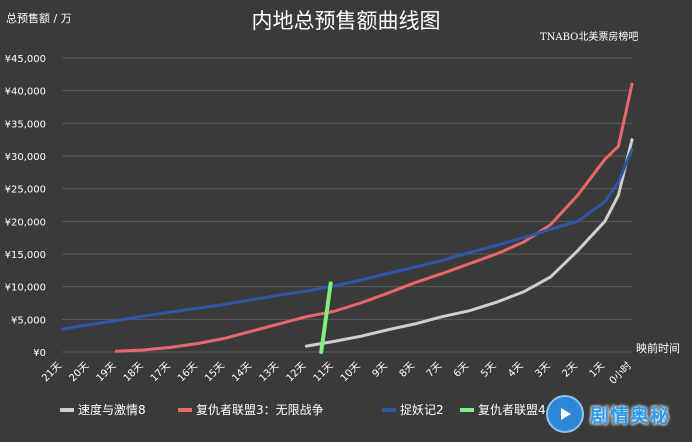  What do you see at coordinates (542, 369) in the screenshot?
I see `x-tick-label: 3天` at bounding box center [542, 369].